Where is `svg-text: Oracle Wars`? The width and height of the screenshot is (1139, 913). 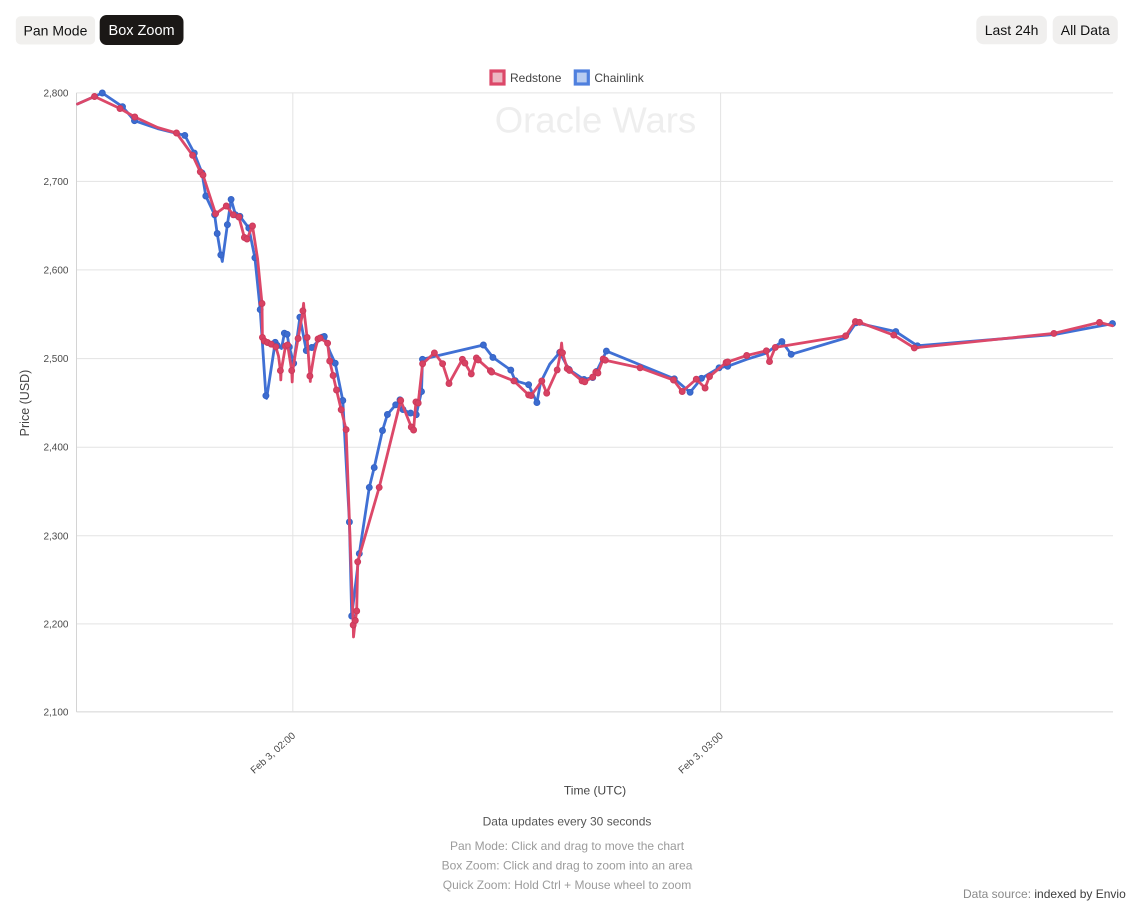 svg-text: Oracle Wars is located at coordinates (595, 120).